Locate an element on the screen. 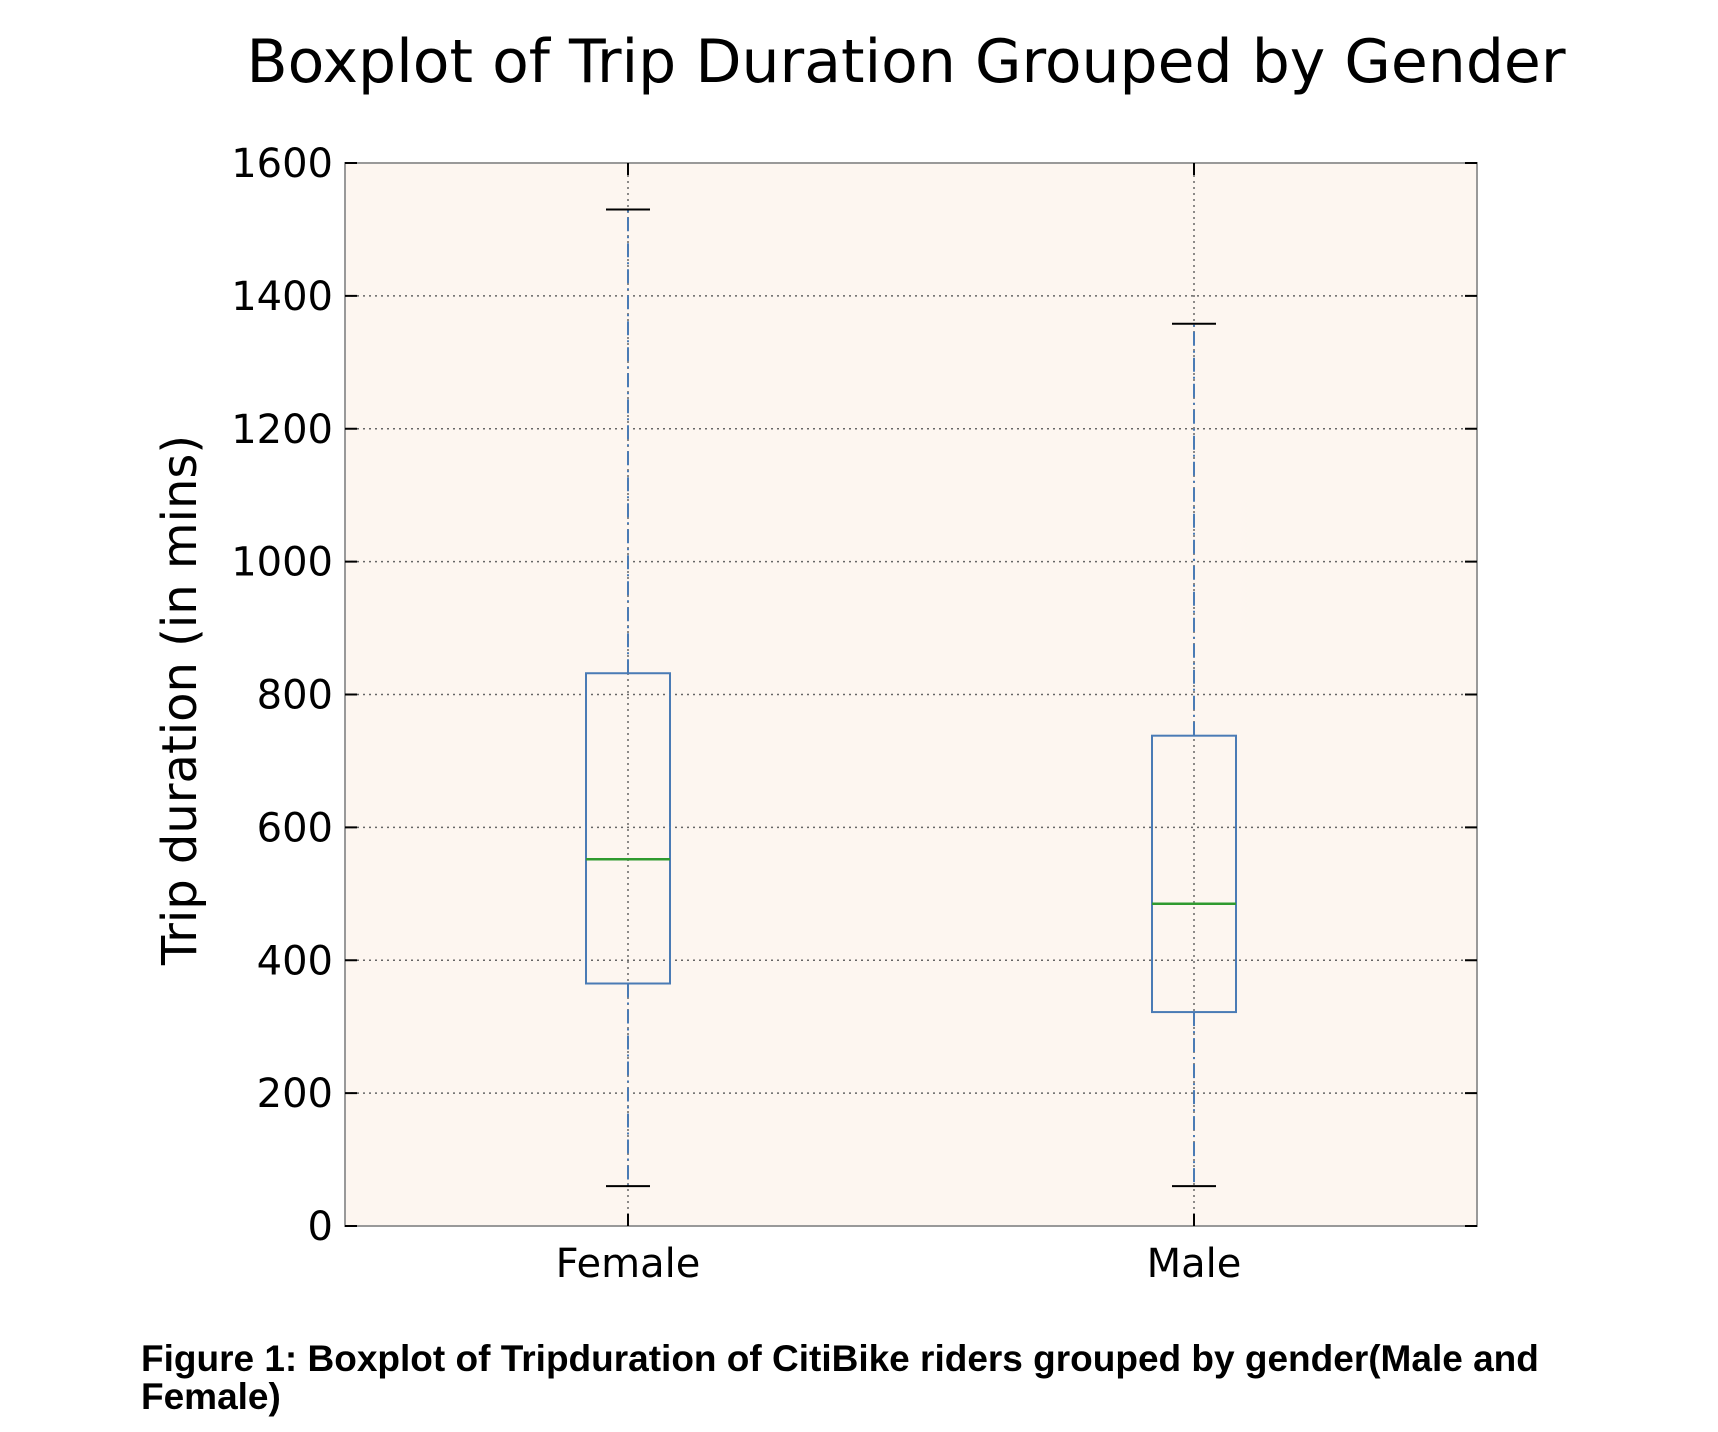  y-tick-label: 1000 is located at coordinates (282, 563).